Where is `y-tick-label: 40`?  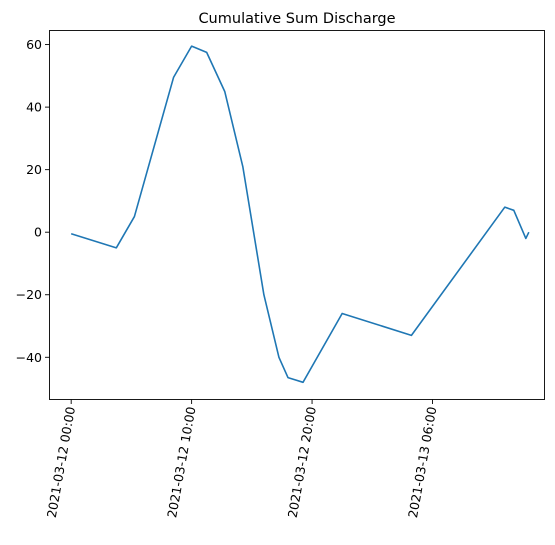 y-tick-label: 40 is located at coordinates (34, 107).